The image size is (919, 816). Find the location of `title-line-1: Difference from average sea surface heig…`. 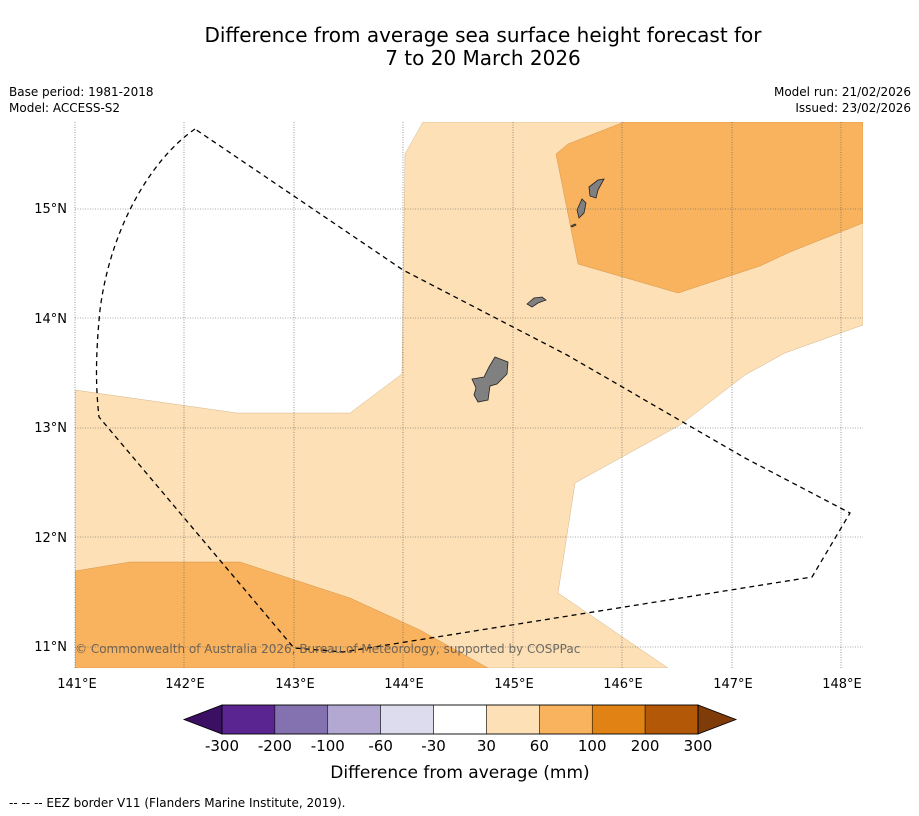

title-line-1: Difference from average sea surface heig… is located at coordinates (483, 35).